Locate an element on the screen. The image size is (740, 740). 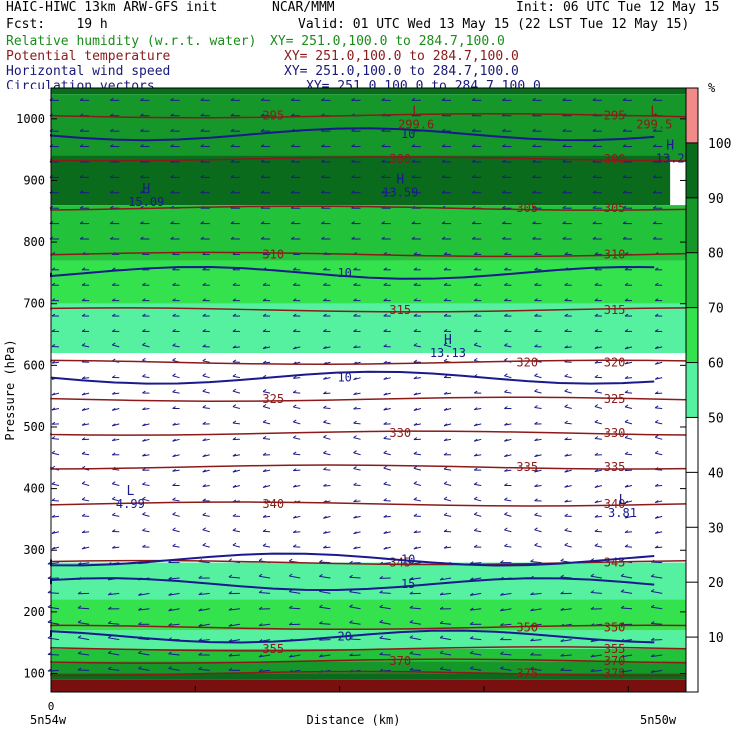
wind-contour-label: 20 is located at coordinates (344, 637).